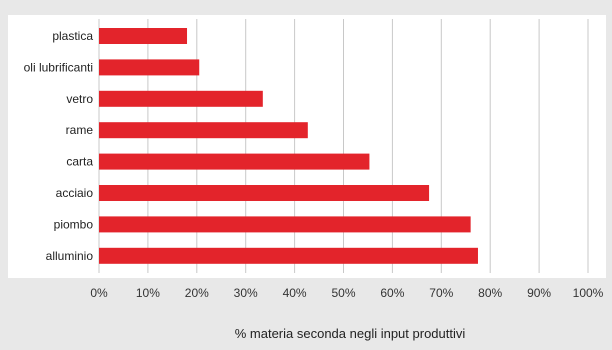  What do you see at coordinates (74, 224) in the screenshot?
I see `category-label: piombo` at bounding box center [74, 224].